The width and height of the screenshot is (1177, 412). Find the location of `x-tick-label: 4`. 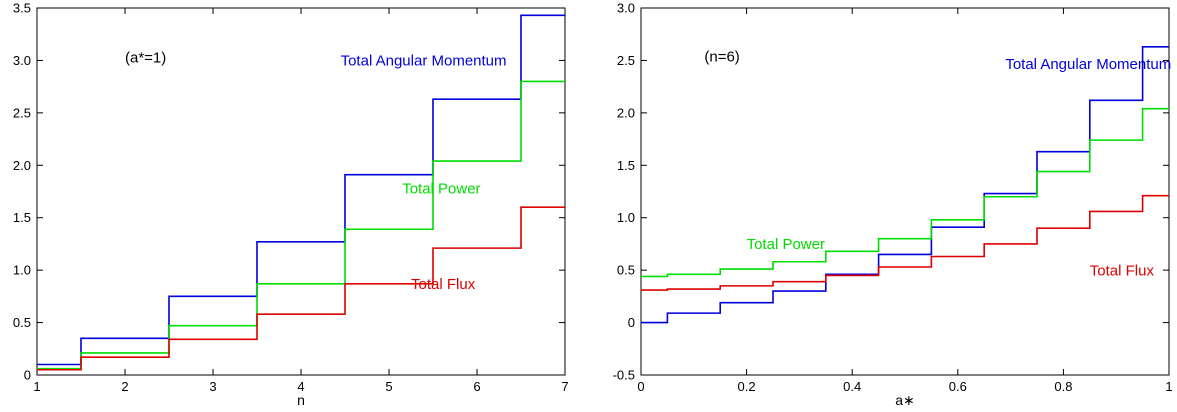

x-tick-label: 4 is located at coordinates (300, 386).